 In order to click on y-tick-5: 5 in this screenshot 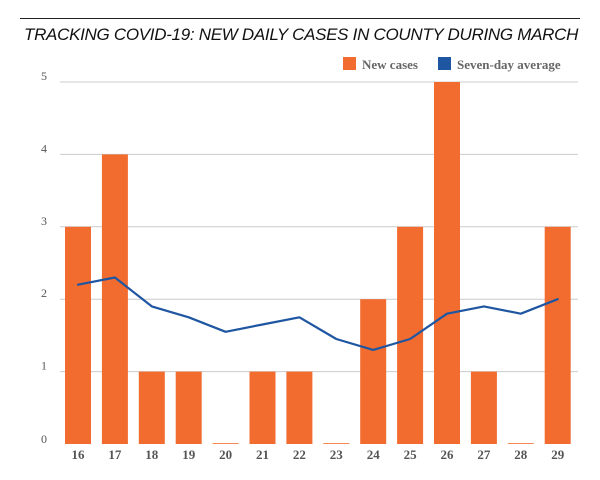, I will do `click(44, 76)`.